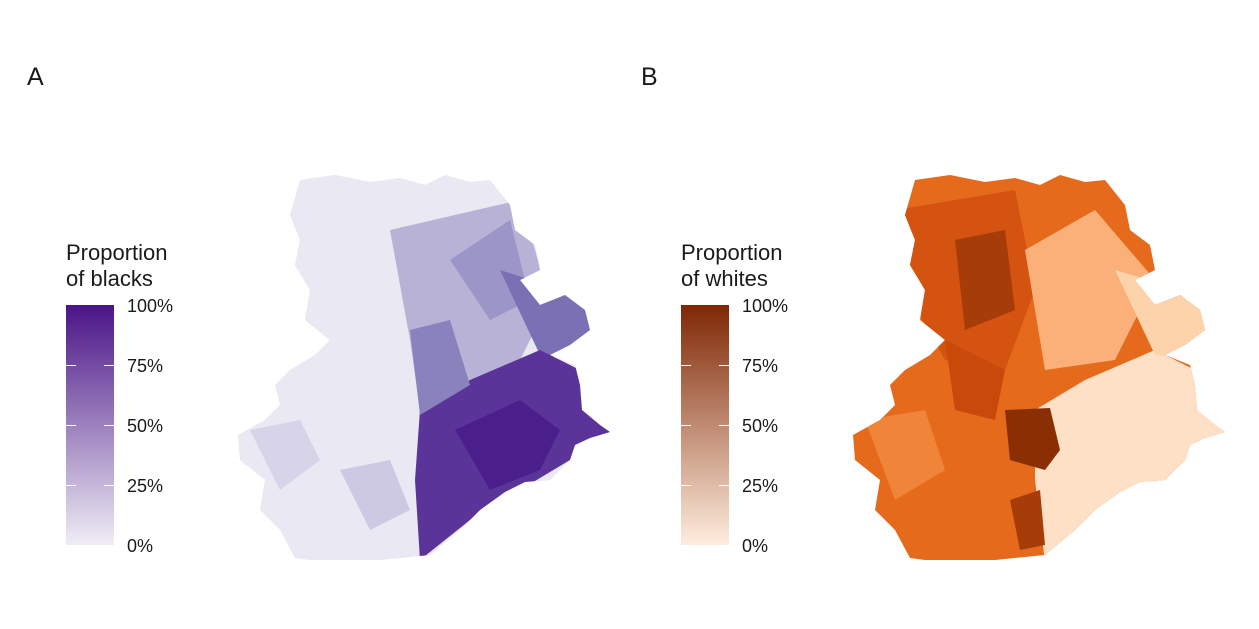  What do you see at coordinates (35, 77) in the screenshot?
I see `panel-label: A` at bounding box center [35, 77].